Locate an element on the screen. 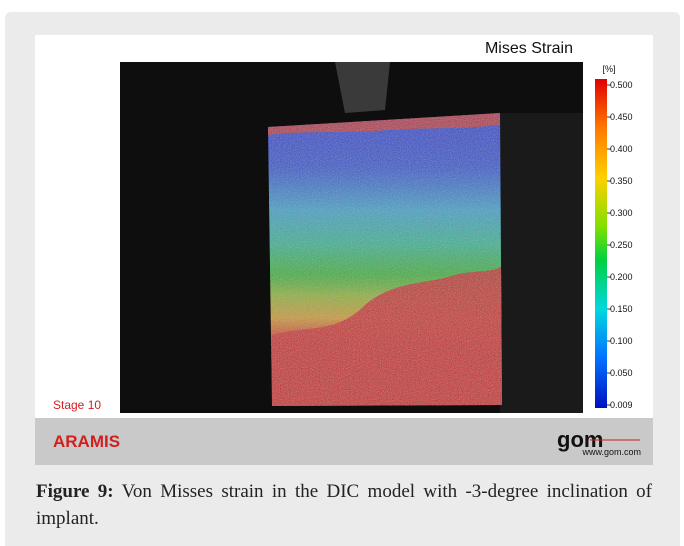 This screenshot has width=684, height=546. colorbar-tick-label: 0.009 is located at coordinates (621, 405).